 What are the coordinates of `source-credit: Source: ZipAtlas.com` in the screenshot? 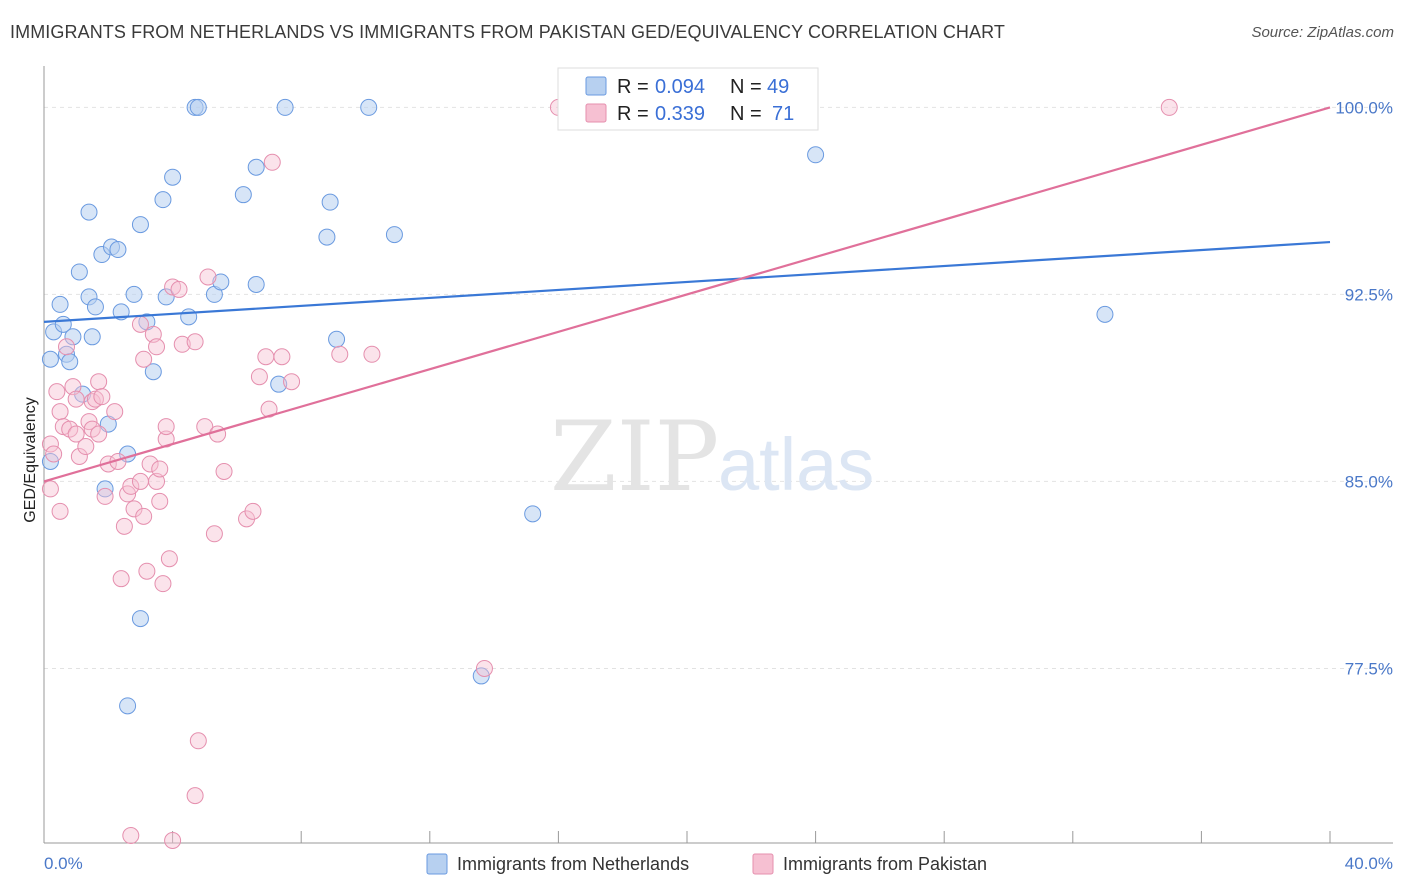 It's located at (1322, 32).